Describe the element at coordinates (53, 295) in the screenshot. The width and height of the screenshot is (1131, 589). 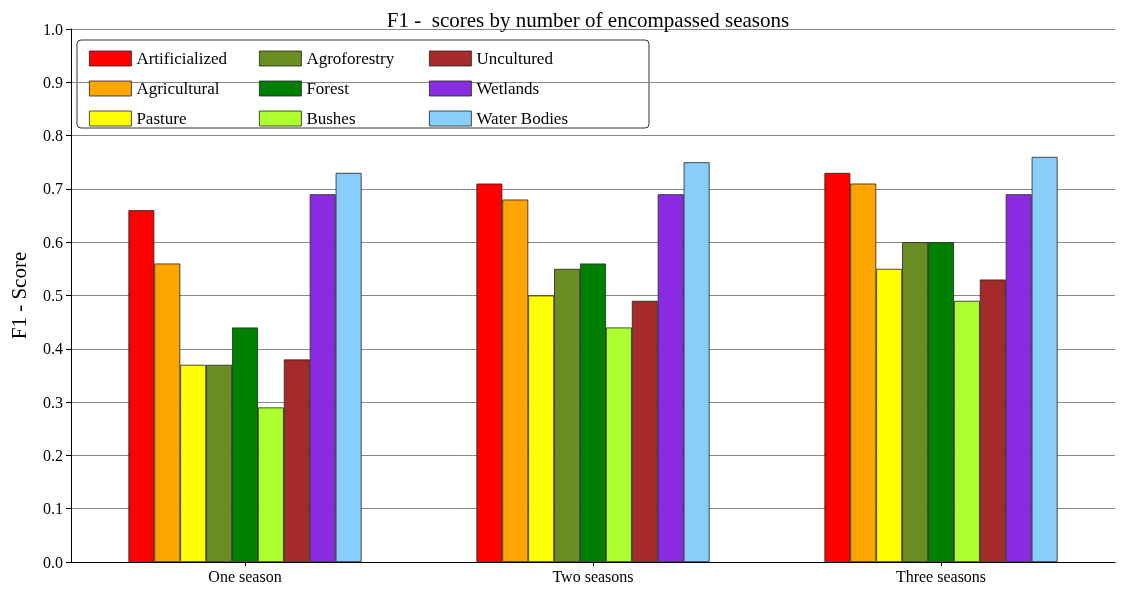
I see `y-tick-label: 0.5` at that location.